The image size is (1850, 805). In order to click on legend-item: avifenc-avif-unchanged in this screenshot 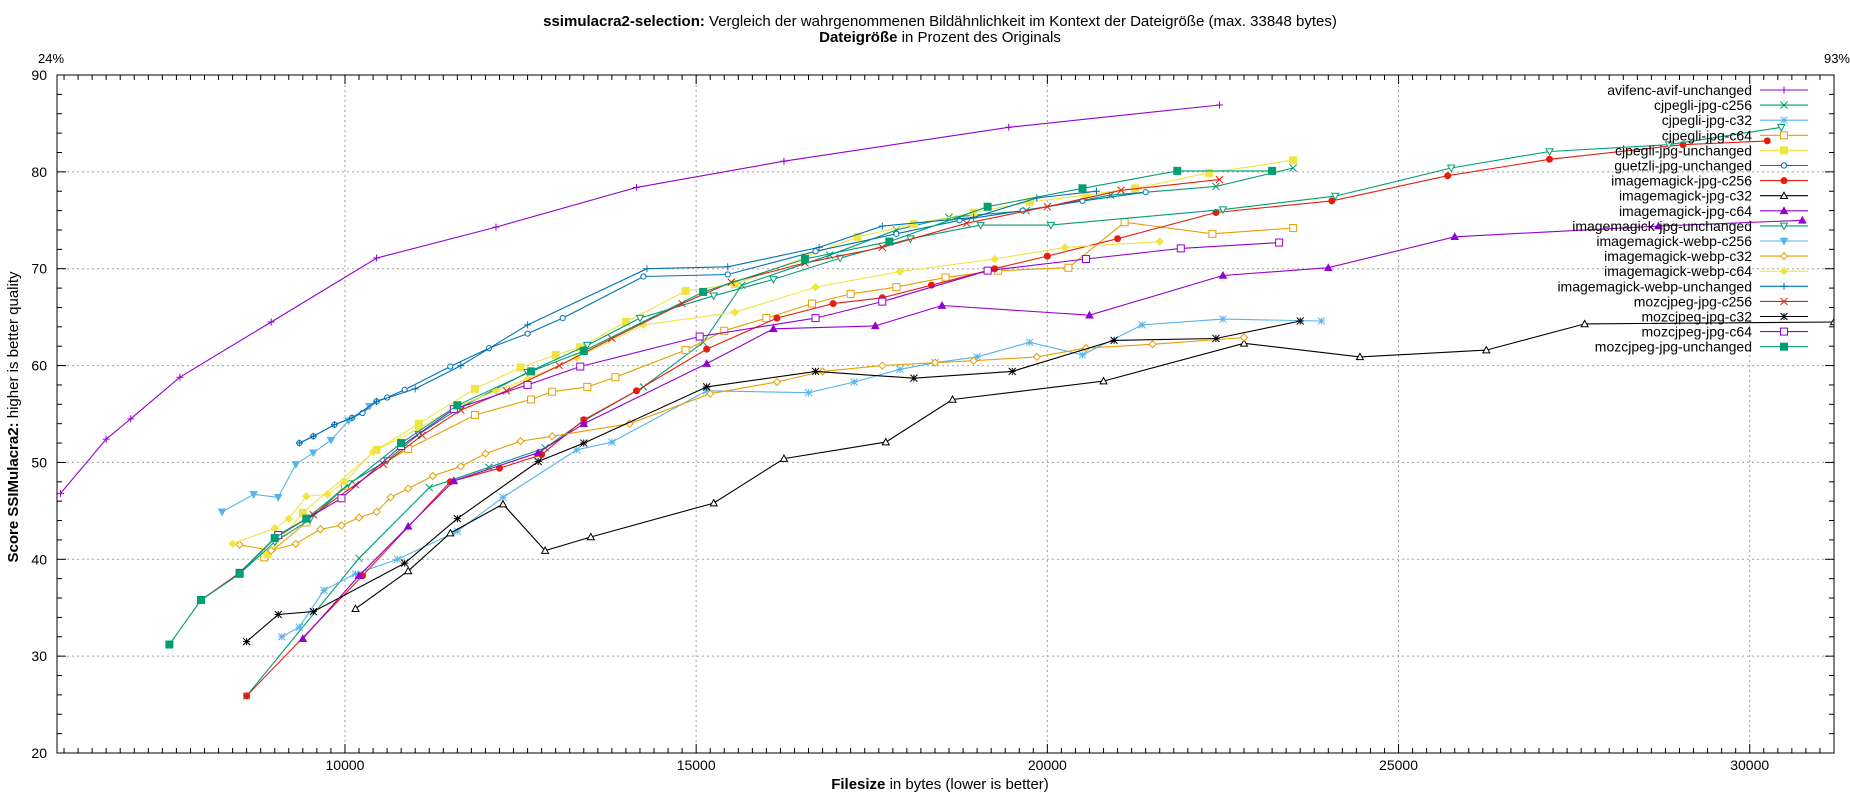, I will do `click(1707, 90)`.